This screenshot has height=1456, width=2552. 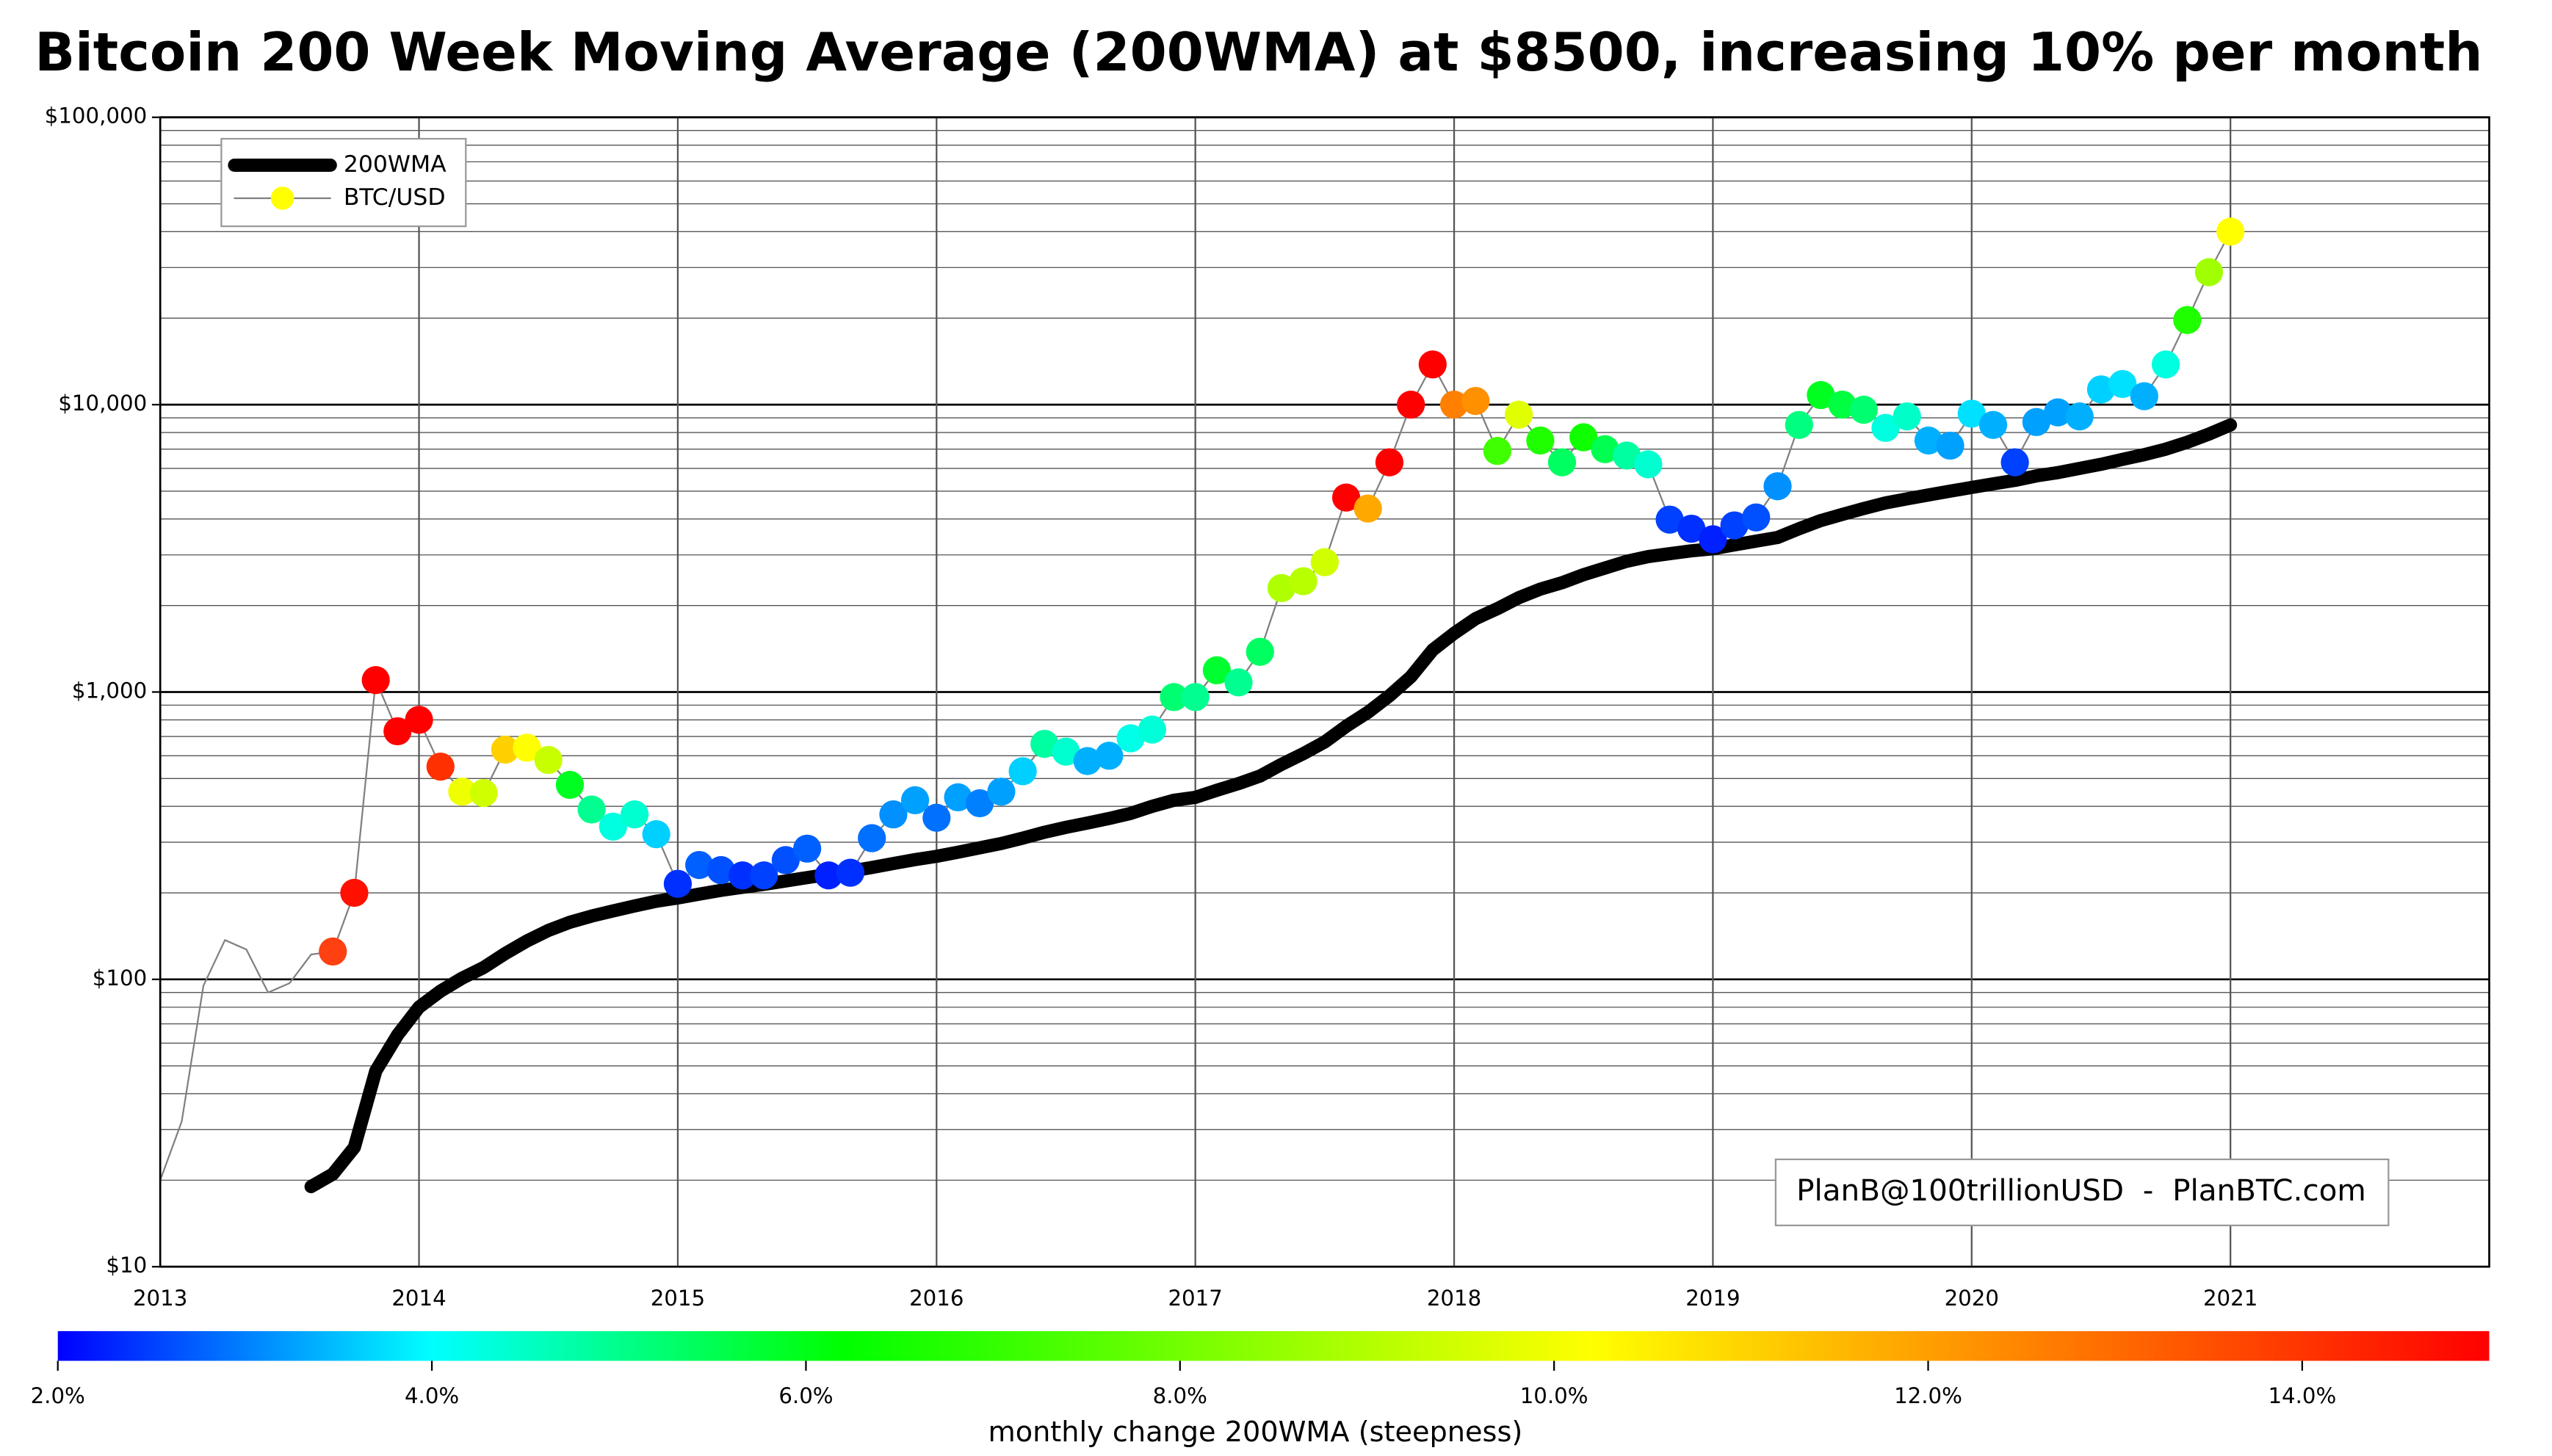 What do you see at coordinates (109, 690) in the screenshot?
I see `y-tick-label: $1,000` at bounding box center [109, 690].